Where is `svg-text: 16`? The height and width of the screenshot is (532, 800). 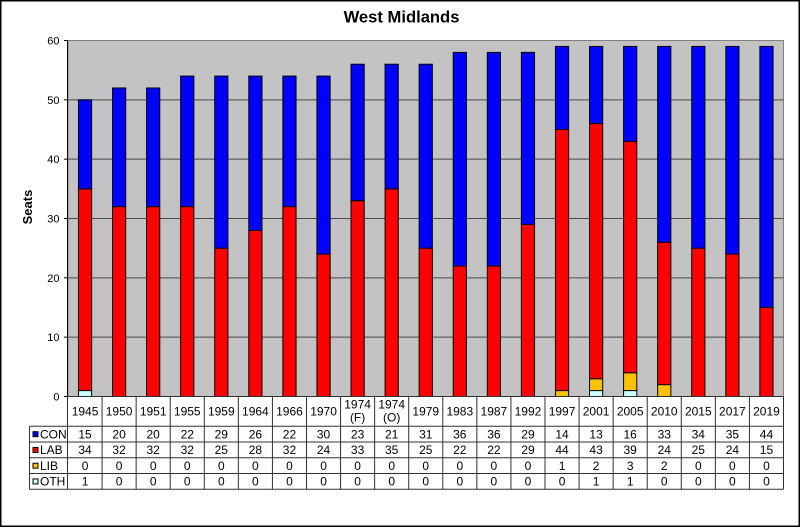 svg-text: 16 is located at coordinates (631, 434).